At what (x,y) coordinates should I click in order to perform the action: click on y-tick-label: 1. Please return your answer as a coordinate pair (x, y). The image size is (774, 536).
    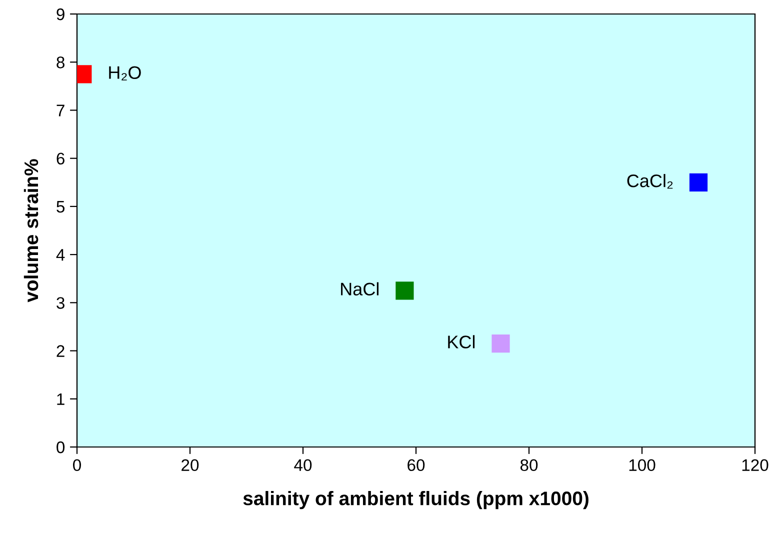
    Looking at the image, I should click on (60, 399).